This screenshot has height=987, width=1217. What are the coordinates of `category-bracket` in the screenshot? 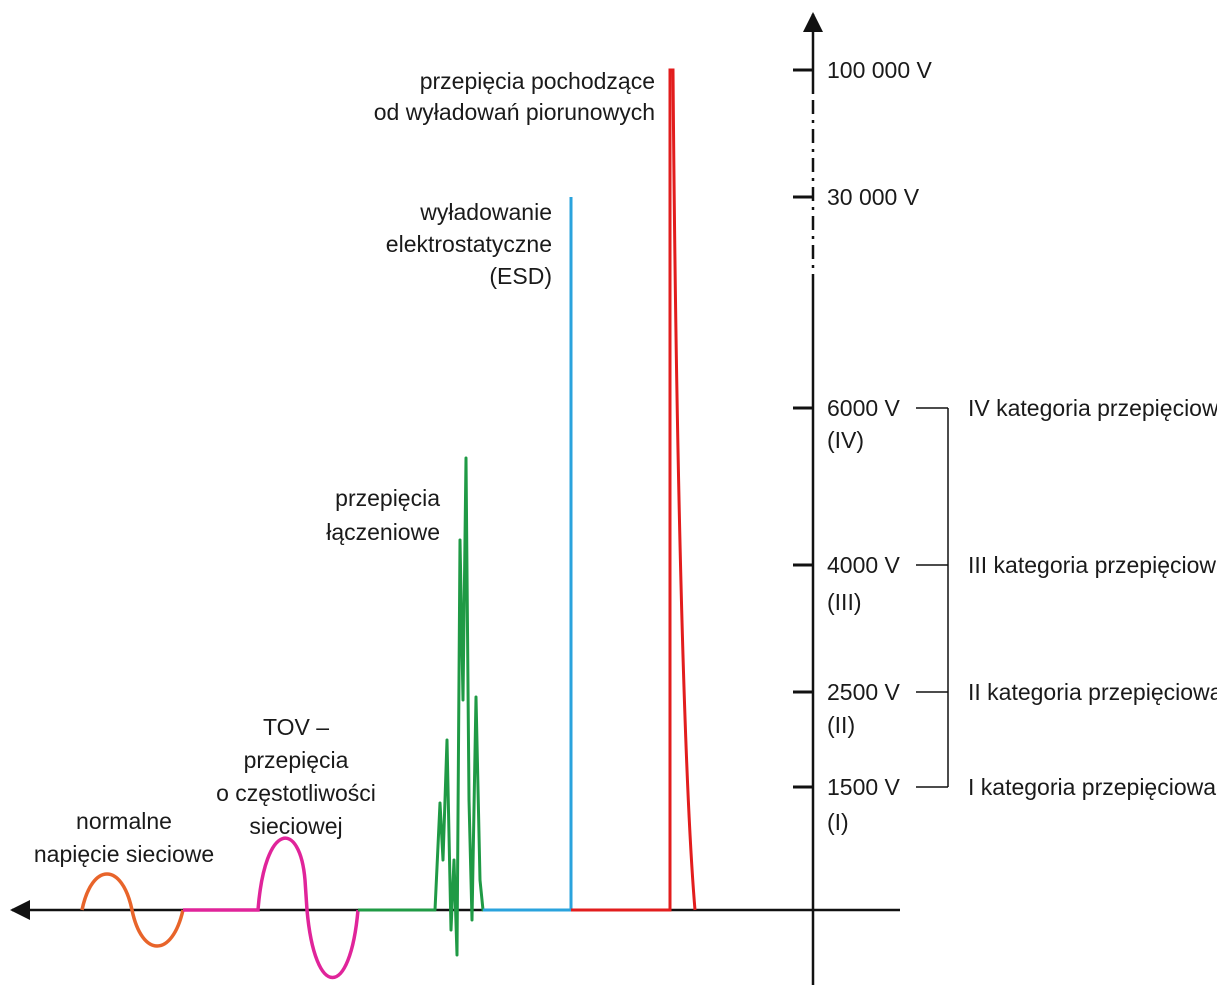 It's located at (932, 597).